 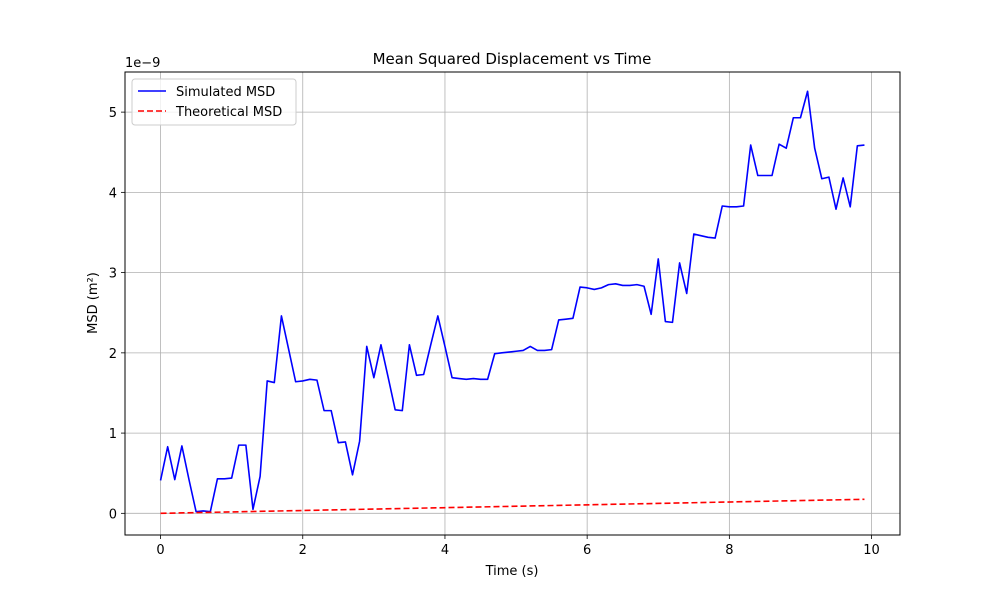 What do you see at coordinates (303, 550) in the screenshot?
I see `x-tick-label: 2` at bounding box center [303, 550].